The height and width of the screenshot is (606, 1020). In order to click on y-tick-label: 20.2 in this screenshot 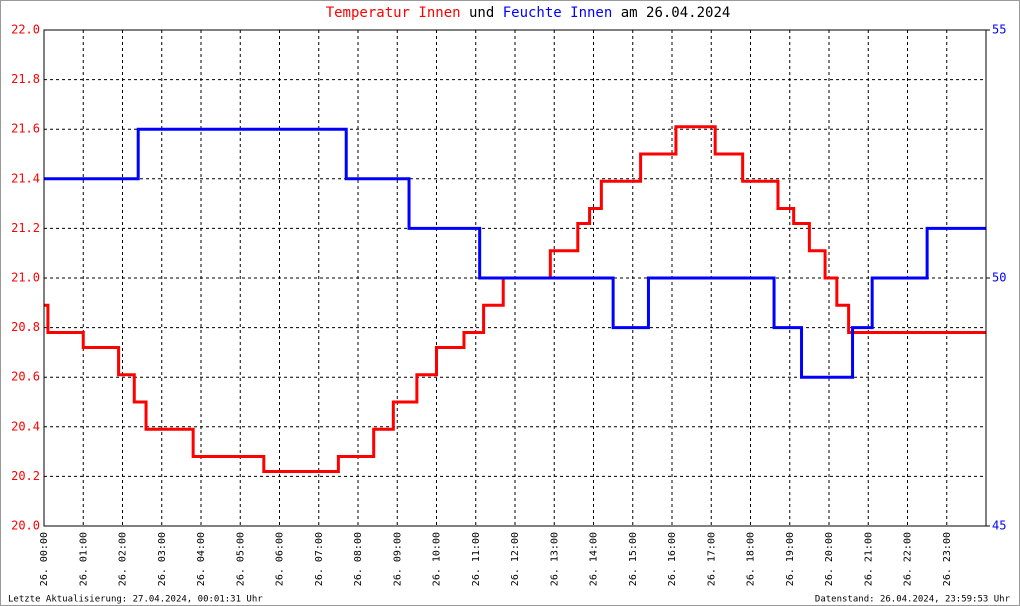, I will do `click(25, 476)`.